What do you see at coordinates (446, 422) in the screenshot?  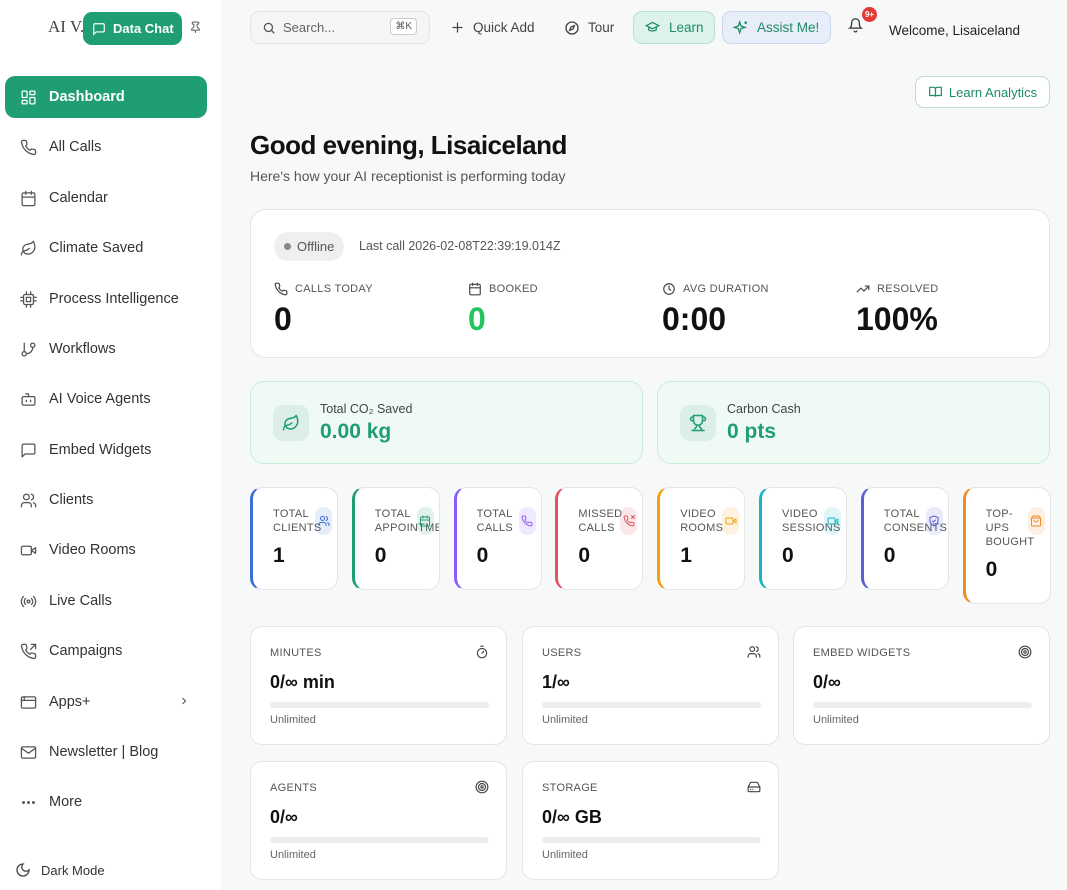 I see `eco-card-total-co-saved: Total CO₂ Saved 0.00 kg` at bounding box center [446, 422].